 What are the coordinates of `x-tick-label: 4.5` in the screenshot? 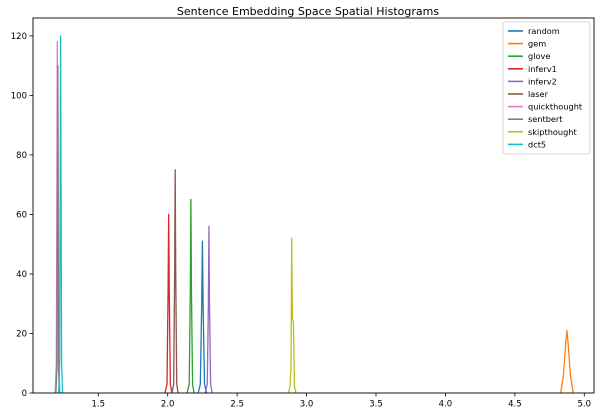 It's located at (515, 404).